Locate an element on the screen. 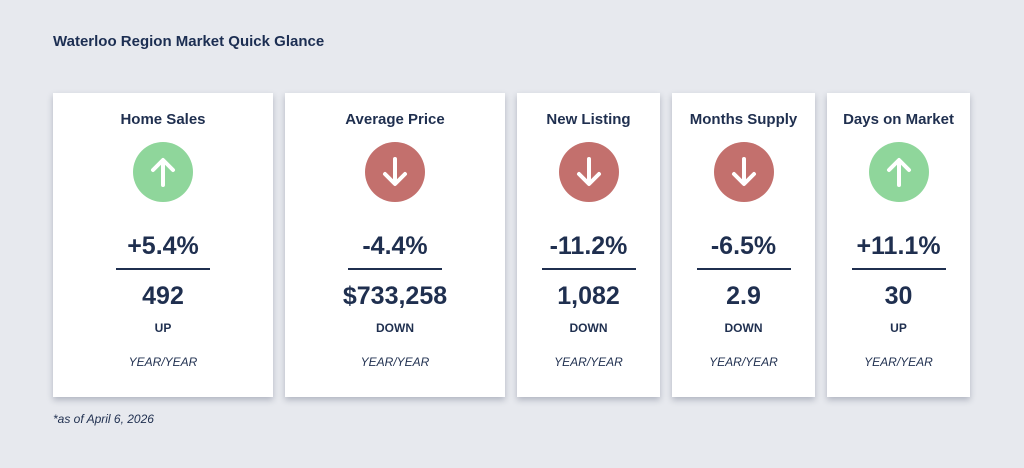 Image resolution: width=1024 pixels, height=468 pixels. card-value: 30 is located at coordinates (898, 296).